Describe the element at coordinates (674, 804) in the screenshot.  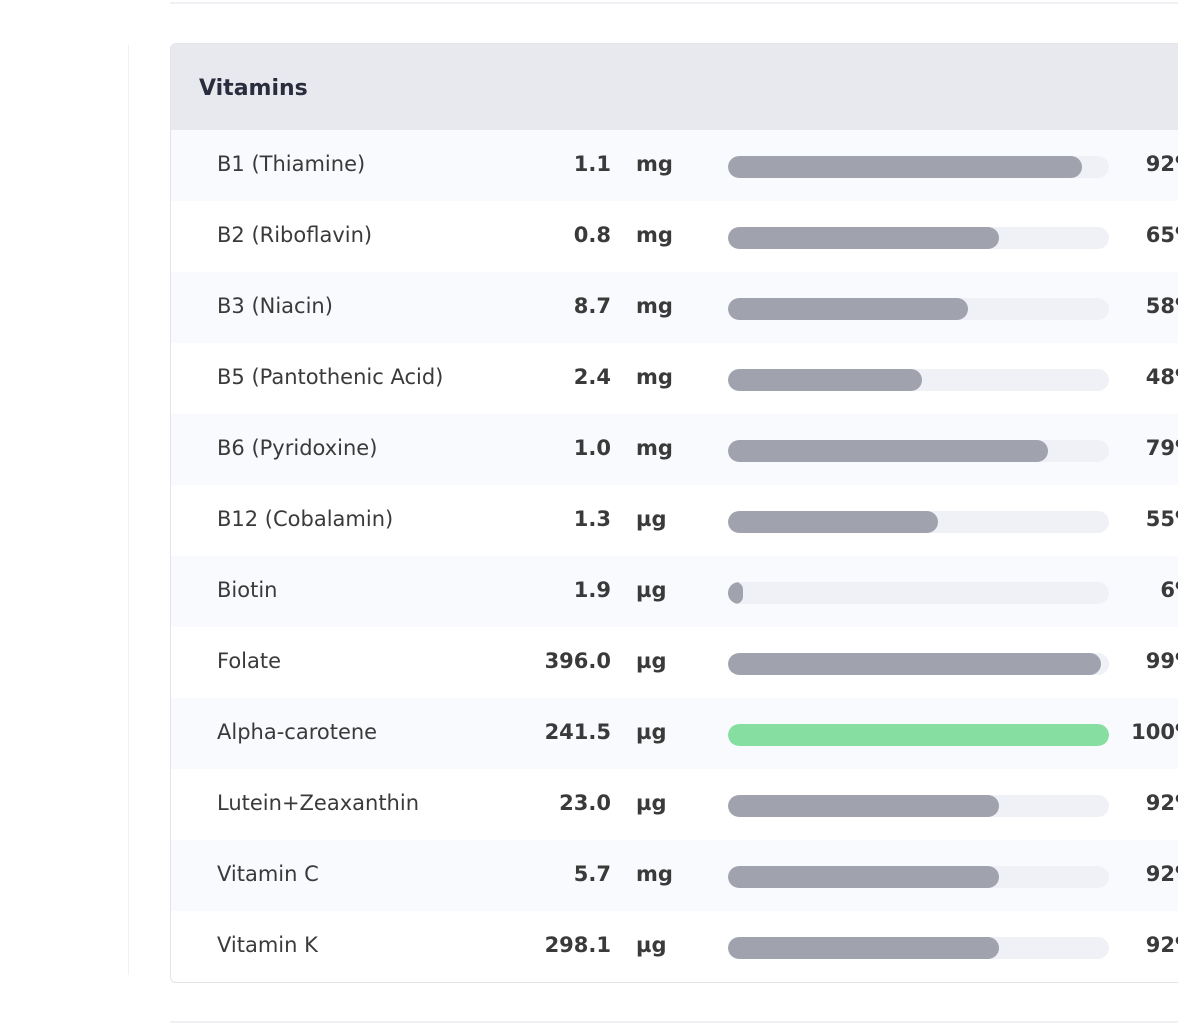
I see `nutrient-row: Lutein+Zeaxanthin 23.0 µg 92%` at that location.